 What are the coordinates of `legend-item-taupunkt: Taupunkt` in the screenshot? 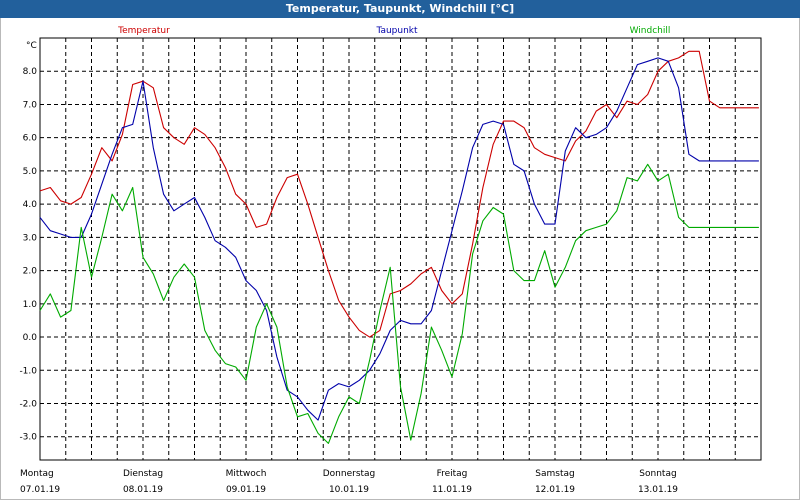 It's located at (396, 31).